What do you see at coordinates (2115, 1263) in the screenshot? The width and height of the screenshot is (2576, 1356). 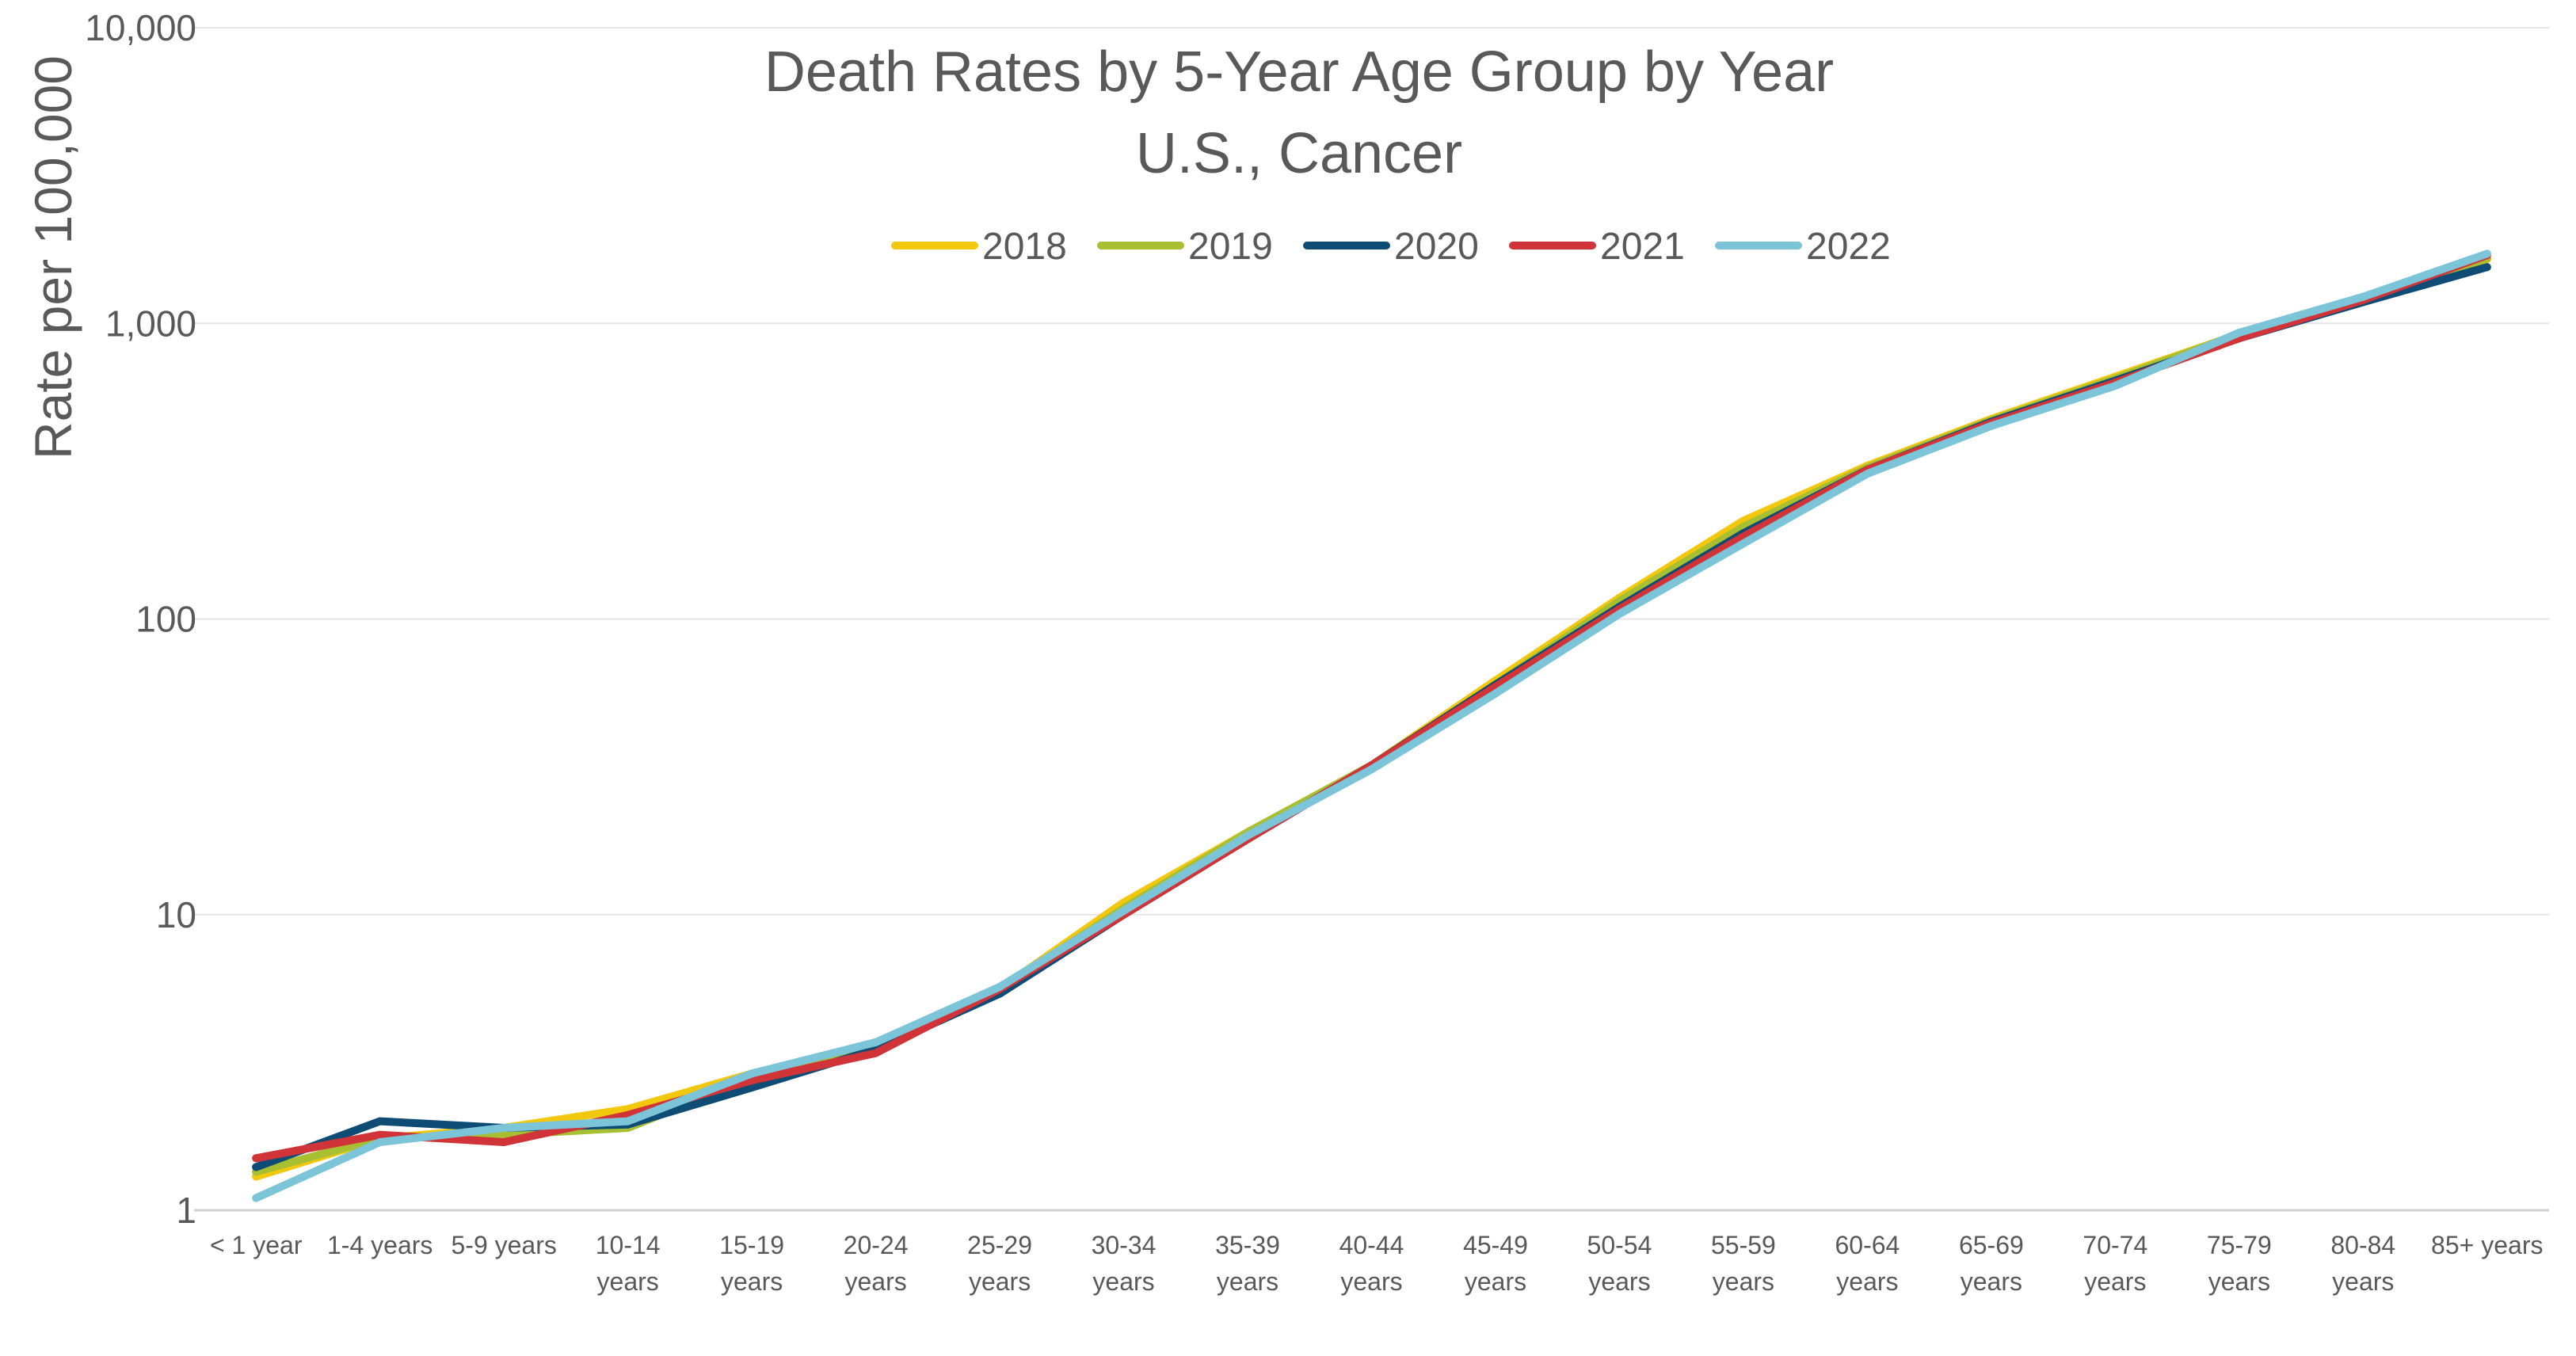 I see `x-tick-label: 70-74 years` at bounding box center [2115, 1263].